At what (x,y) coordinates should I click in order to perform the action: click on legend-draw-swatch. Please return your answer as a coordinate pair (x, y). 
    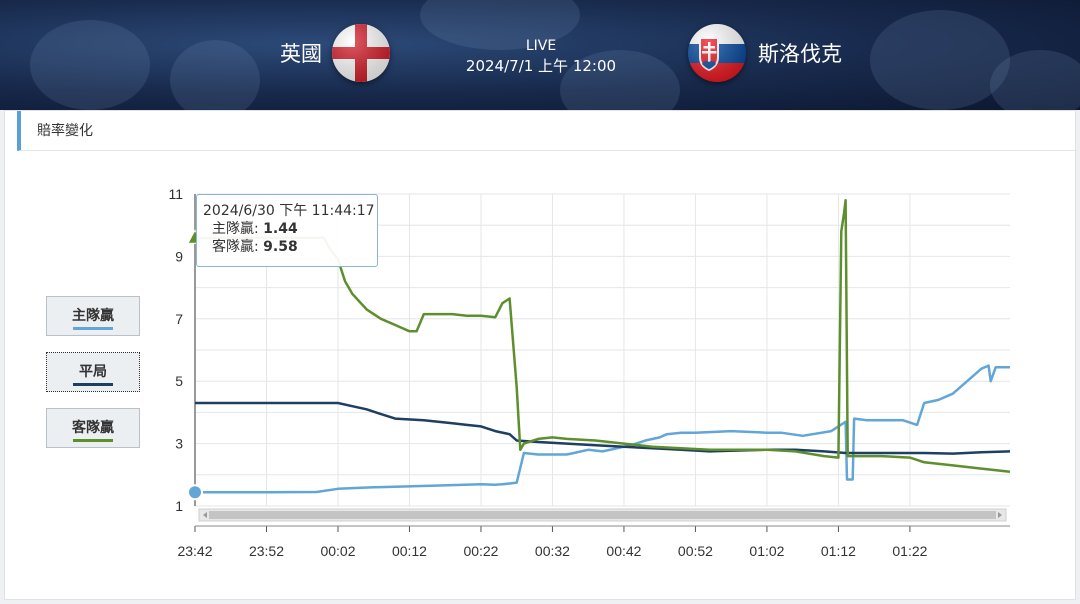
    Looking at the image, I should click on (93, 384).